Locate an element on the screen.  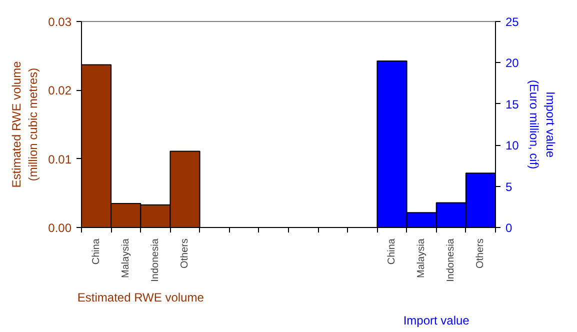
y2-tick-label: 25 is located at coordinates (513, 22).